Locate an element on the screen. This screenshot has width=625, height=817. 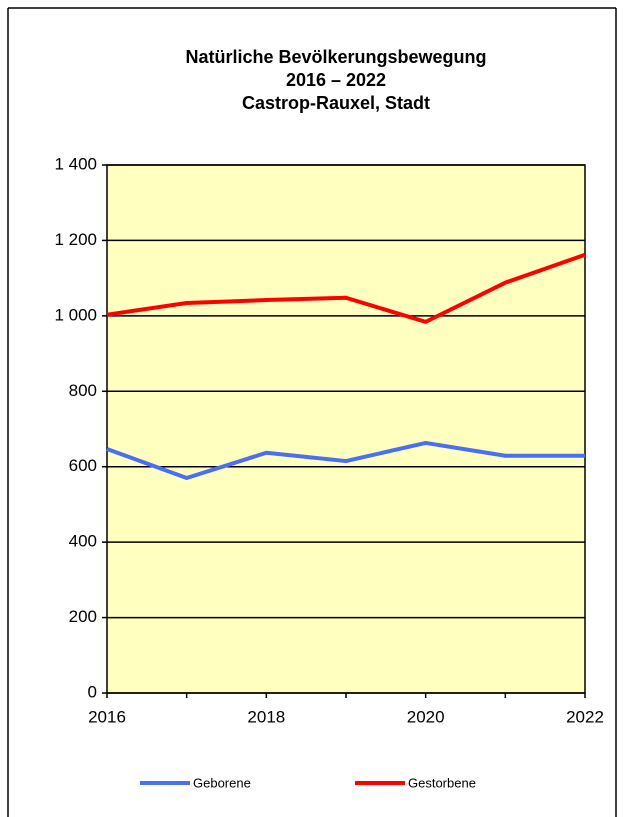
chart-title: Castrop-Rauxel, Stadt is located at coordinates (336, 103).